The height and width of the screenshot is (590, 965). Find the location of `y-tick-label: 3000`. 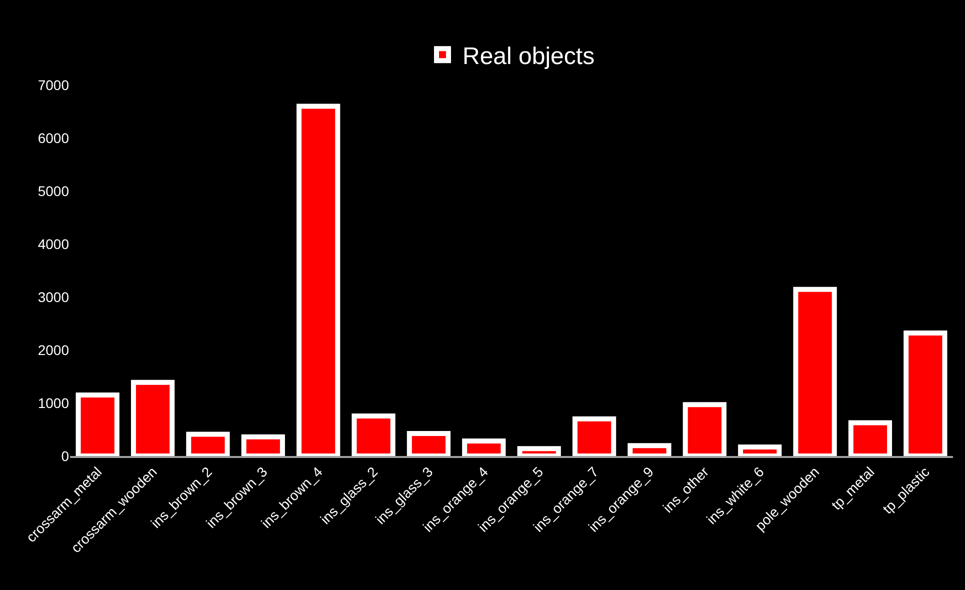

y-tick-label: 3000 is located at coordinates (54, 296).